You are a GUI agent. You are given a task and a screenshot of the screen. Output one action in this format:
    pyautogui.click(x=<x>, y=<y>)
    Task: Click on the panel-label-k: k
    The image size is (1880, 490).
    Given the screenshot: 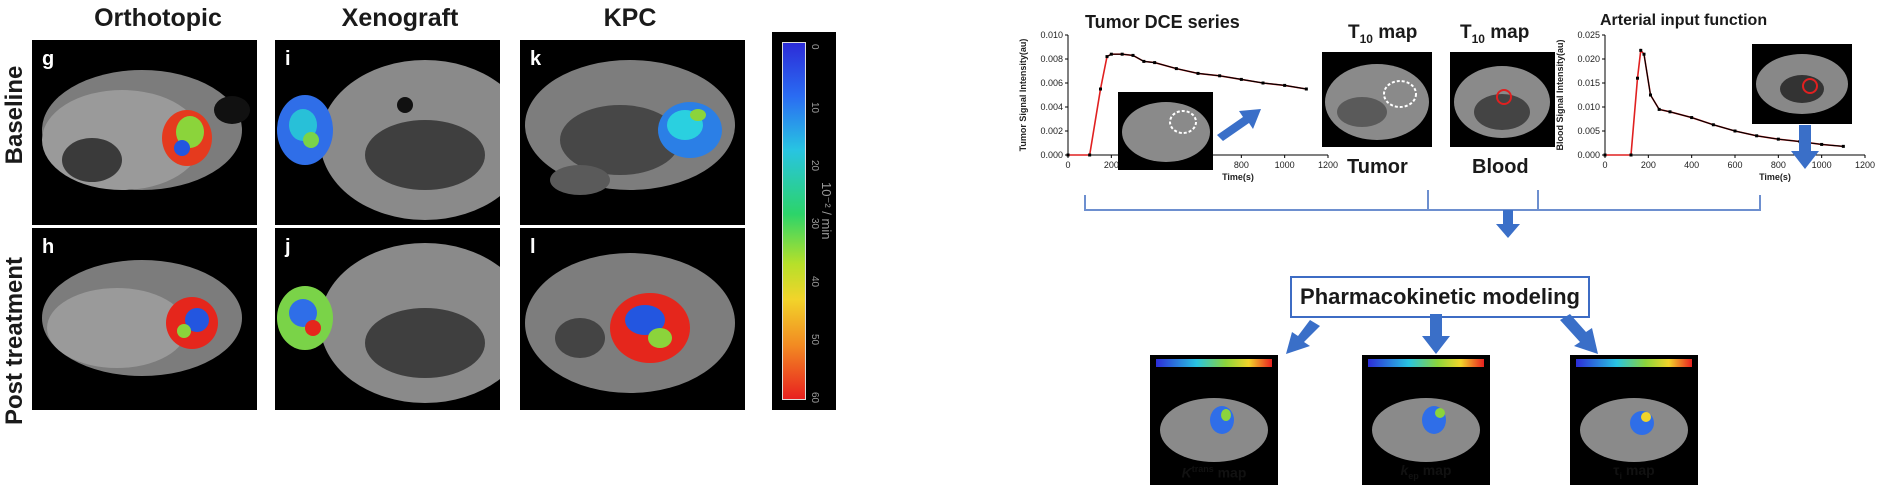 What is the action you would take?
    pyautogui.click(x=536, y=59)
    